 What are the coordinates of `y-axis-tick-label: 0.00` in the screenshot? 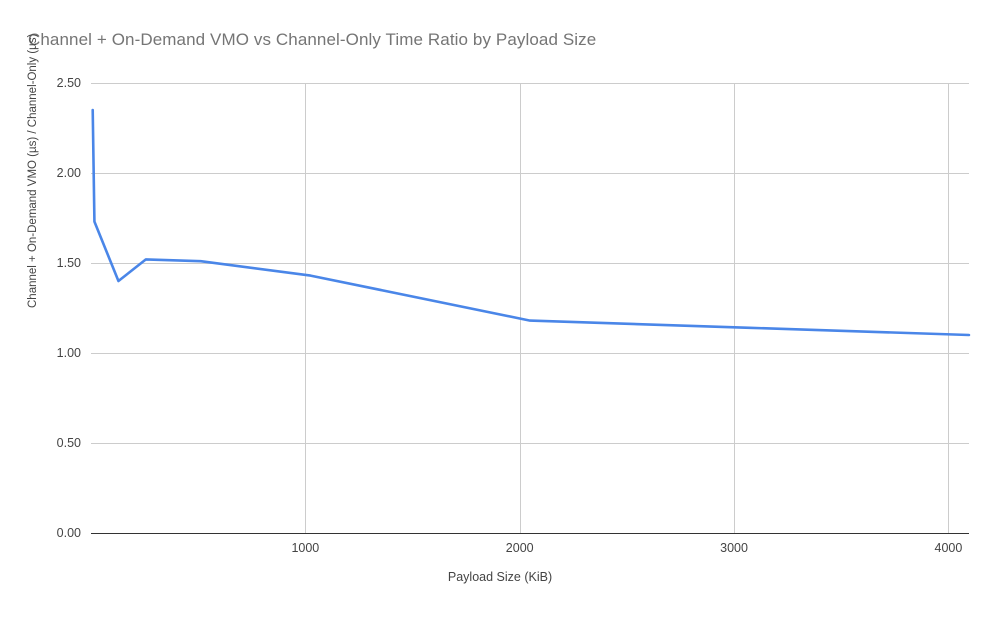 It's located at (68, 533).